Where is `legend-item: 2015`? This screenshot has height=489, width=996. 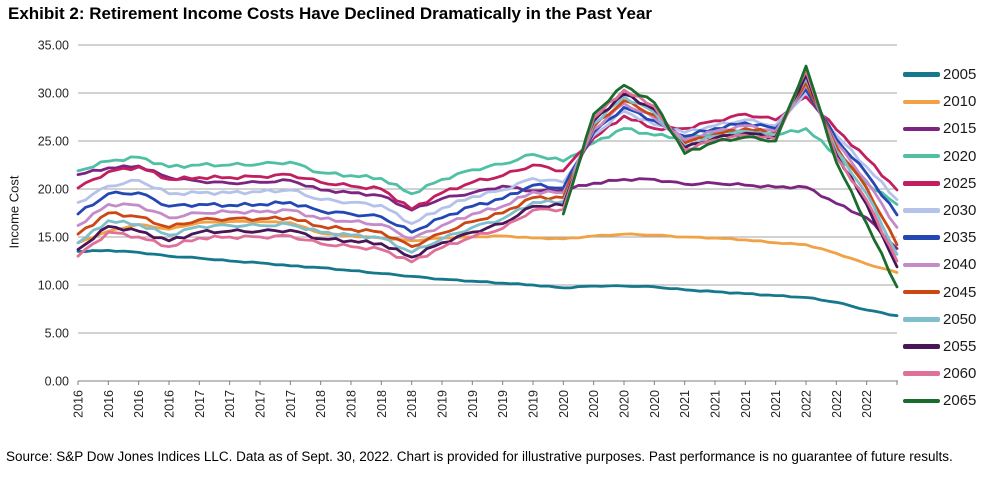 legend-item: 2015 is located at coordinates (939, 128).